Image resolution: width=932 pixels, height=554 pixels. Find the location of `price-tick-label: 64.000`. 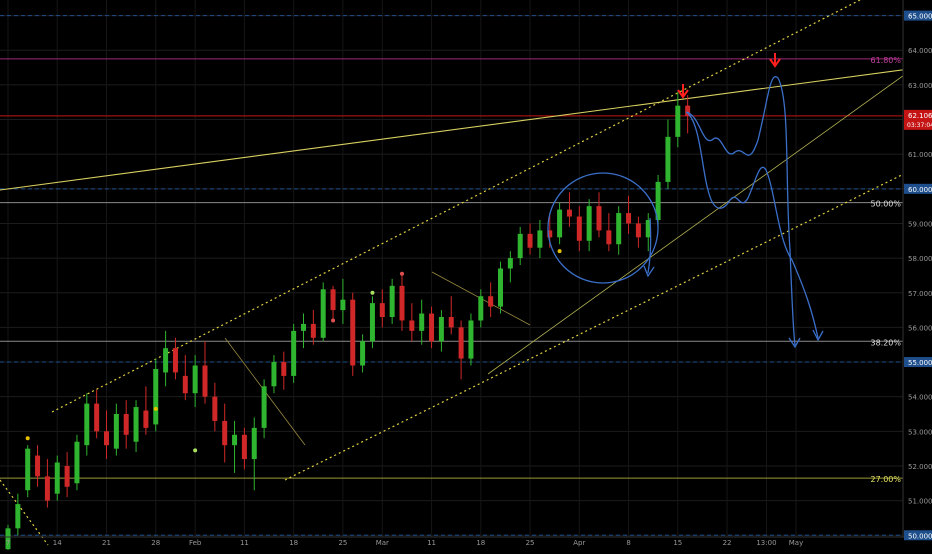

price-tick-label: 64.000 is located at coordinates (920, 51).